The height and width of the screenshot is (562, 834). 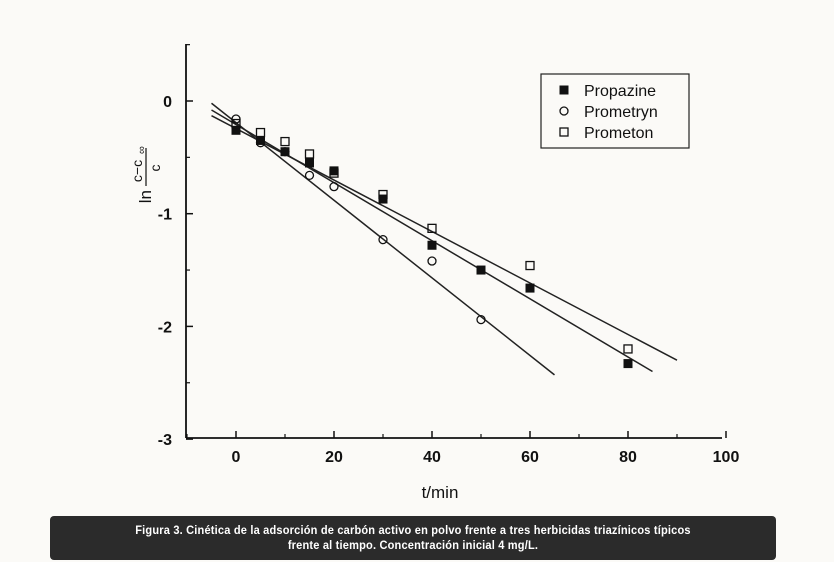 What do you see at coordinates (145, 196) in the screenshot?
I see `y-axis-label-ln: ln` at bounding box center [145, 196].